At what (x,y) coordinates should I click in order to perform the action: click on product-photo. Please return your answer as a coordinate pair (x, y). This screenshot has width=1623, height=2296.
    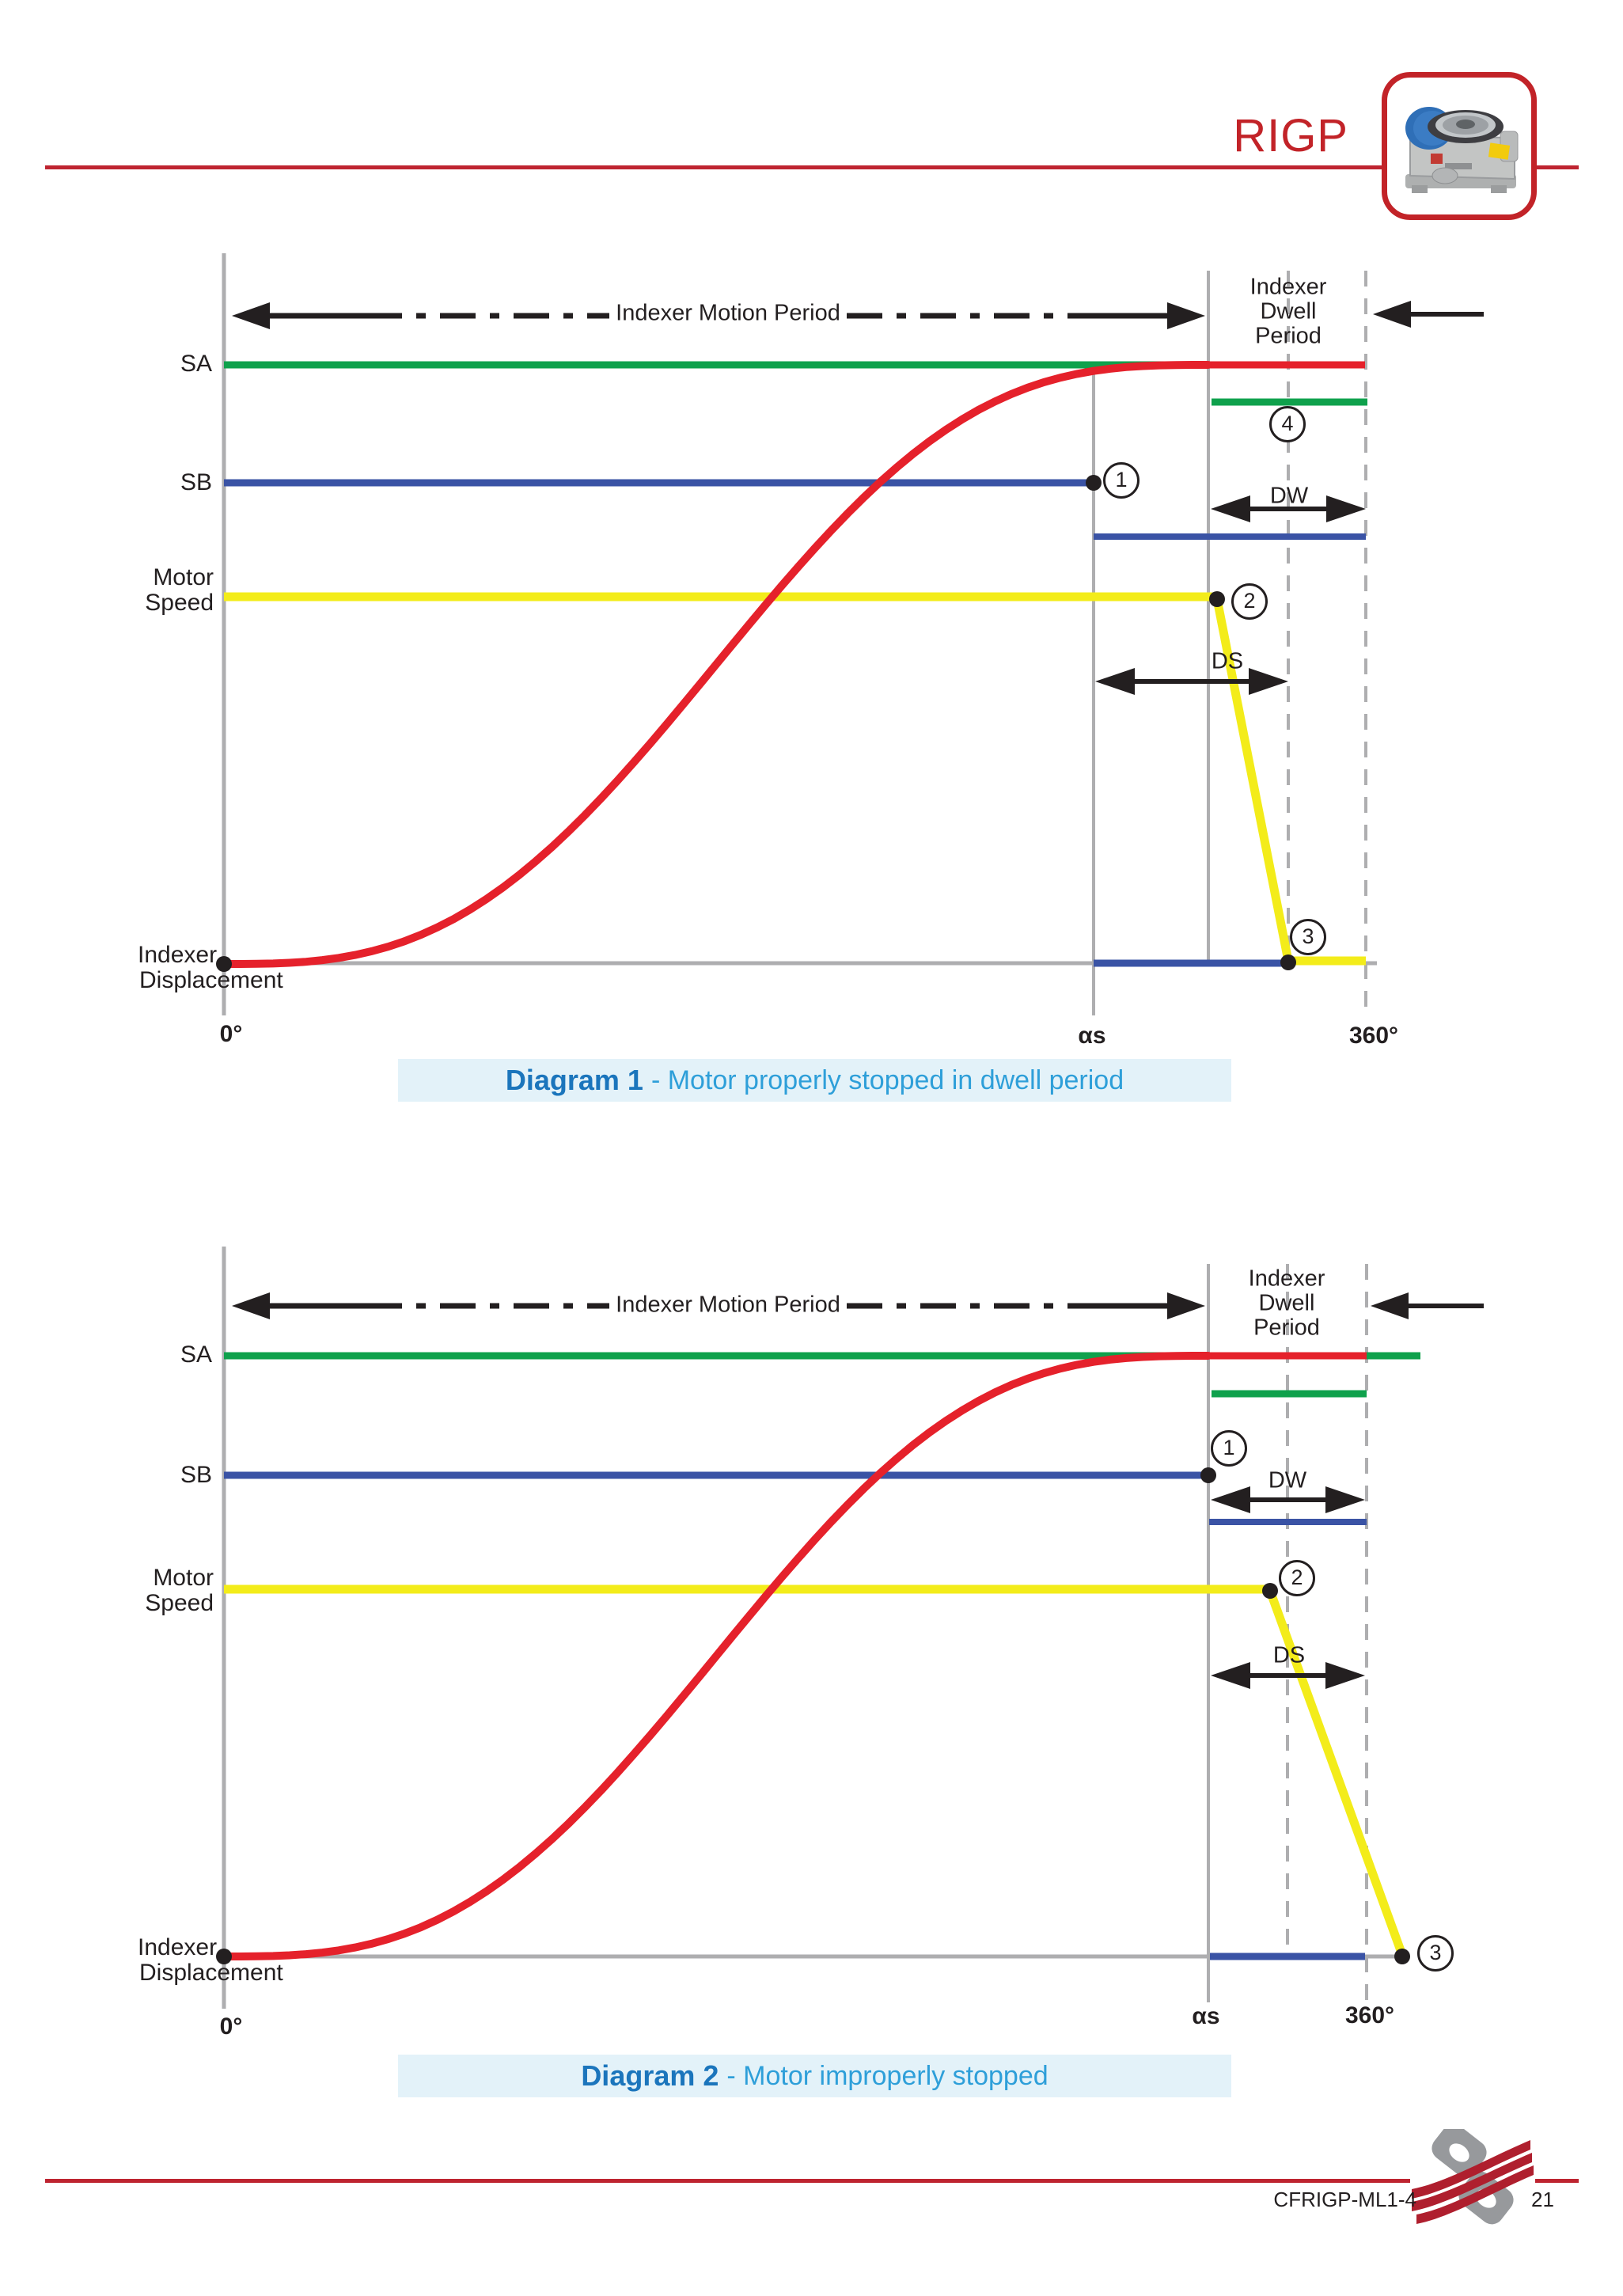
    Looking at the image, I should click on (1462, 149).